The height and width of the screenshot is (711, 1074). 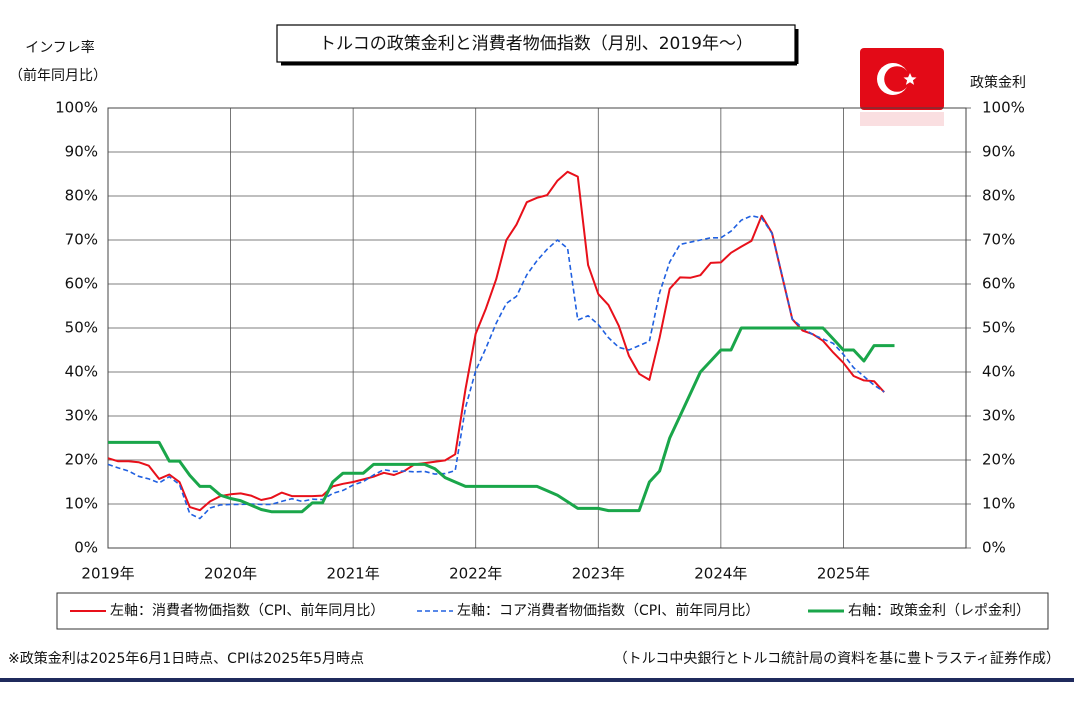 I want to click on y-axis-label: インフレ率, so click(x=60, y=47).